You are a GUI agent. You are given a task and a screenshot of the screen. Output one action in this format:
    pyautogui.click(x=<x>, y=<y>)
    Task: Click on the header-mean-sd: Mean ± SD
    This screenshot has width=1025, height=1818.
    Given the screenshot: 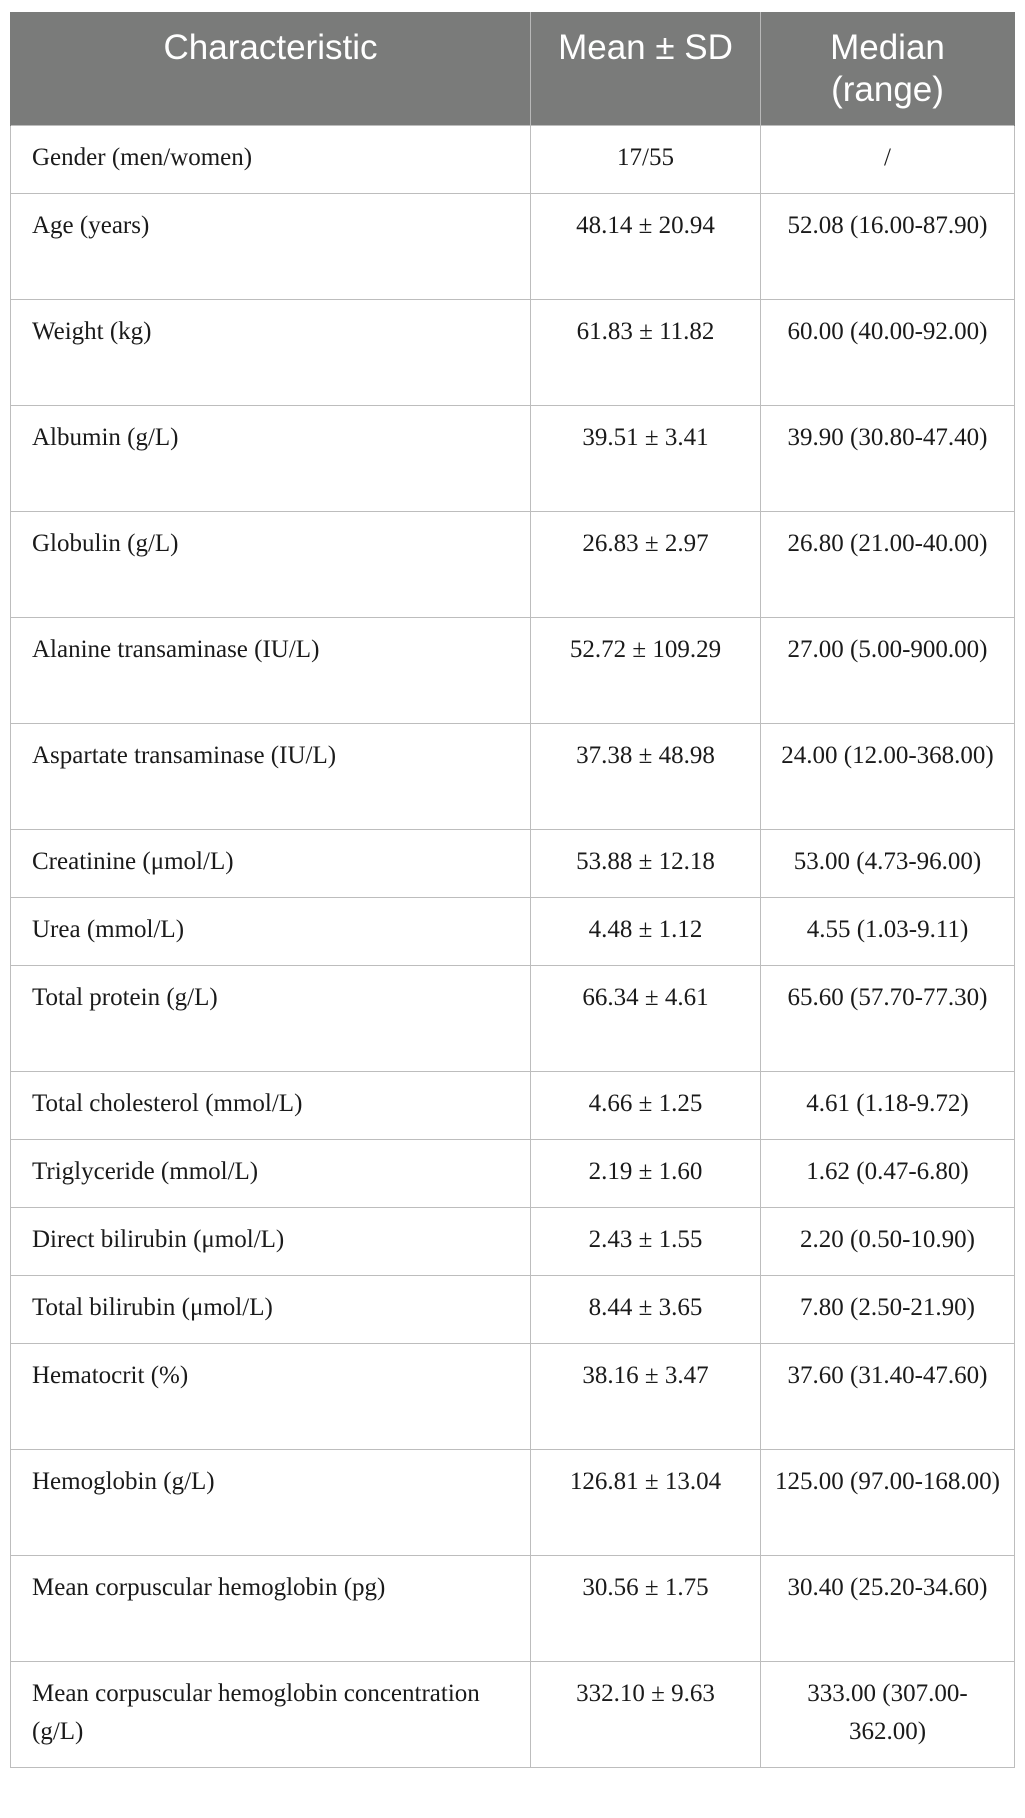 What is the action you would take?
    pyautogui.click(x=645, y=69)
    